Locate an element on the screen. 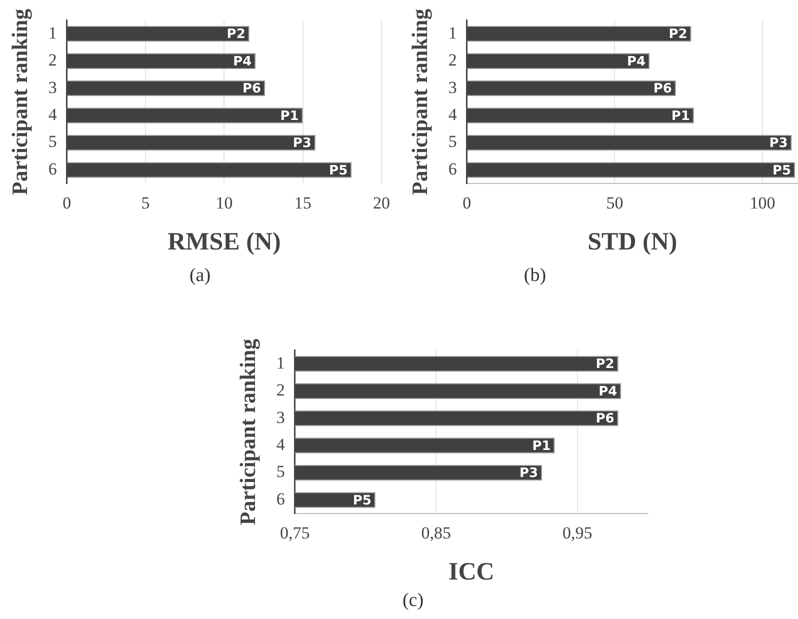 This screenshot has width=798, height=619. x-tick-label: 0,85 is located at coordinates (436, 532).